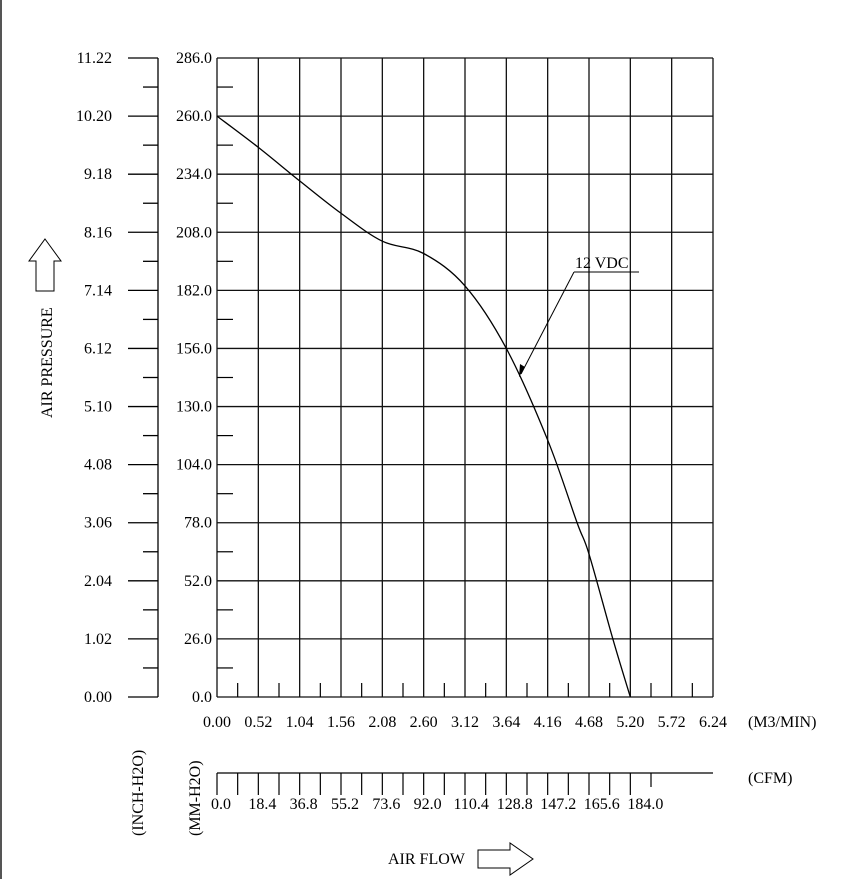 The height and width of the screenshot is (879, 858). What do you see at coordinates (465, 722) in the screenshot?
I see `x-tick-label: 3.12` at bounding box center [465, 722].